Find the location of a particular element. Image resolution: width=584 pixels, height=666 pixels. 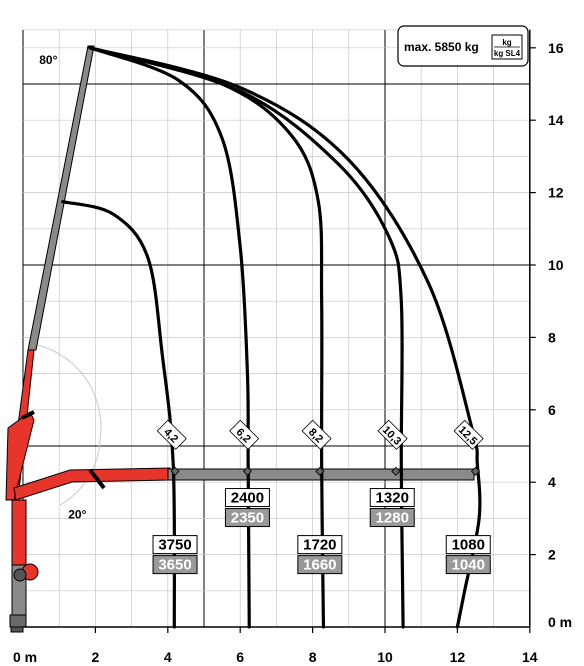

x-tick-label: 10 is located at coordinates (385, 657).